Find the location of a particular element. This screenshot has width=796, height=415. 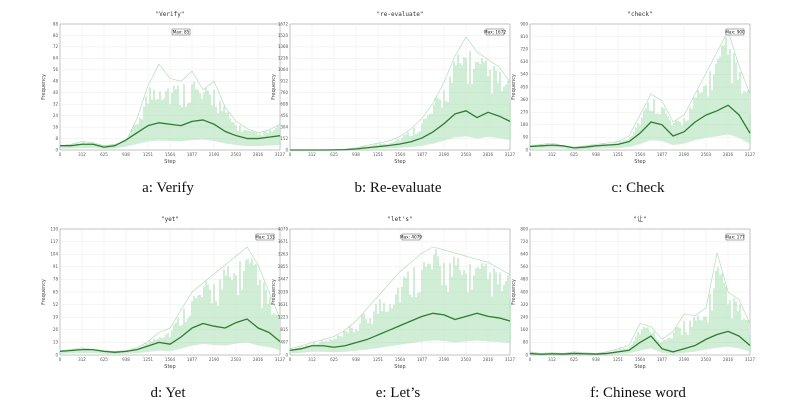

y-tick-label: 1631 is located at coordinates (283, 304).